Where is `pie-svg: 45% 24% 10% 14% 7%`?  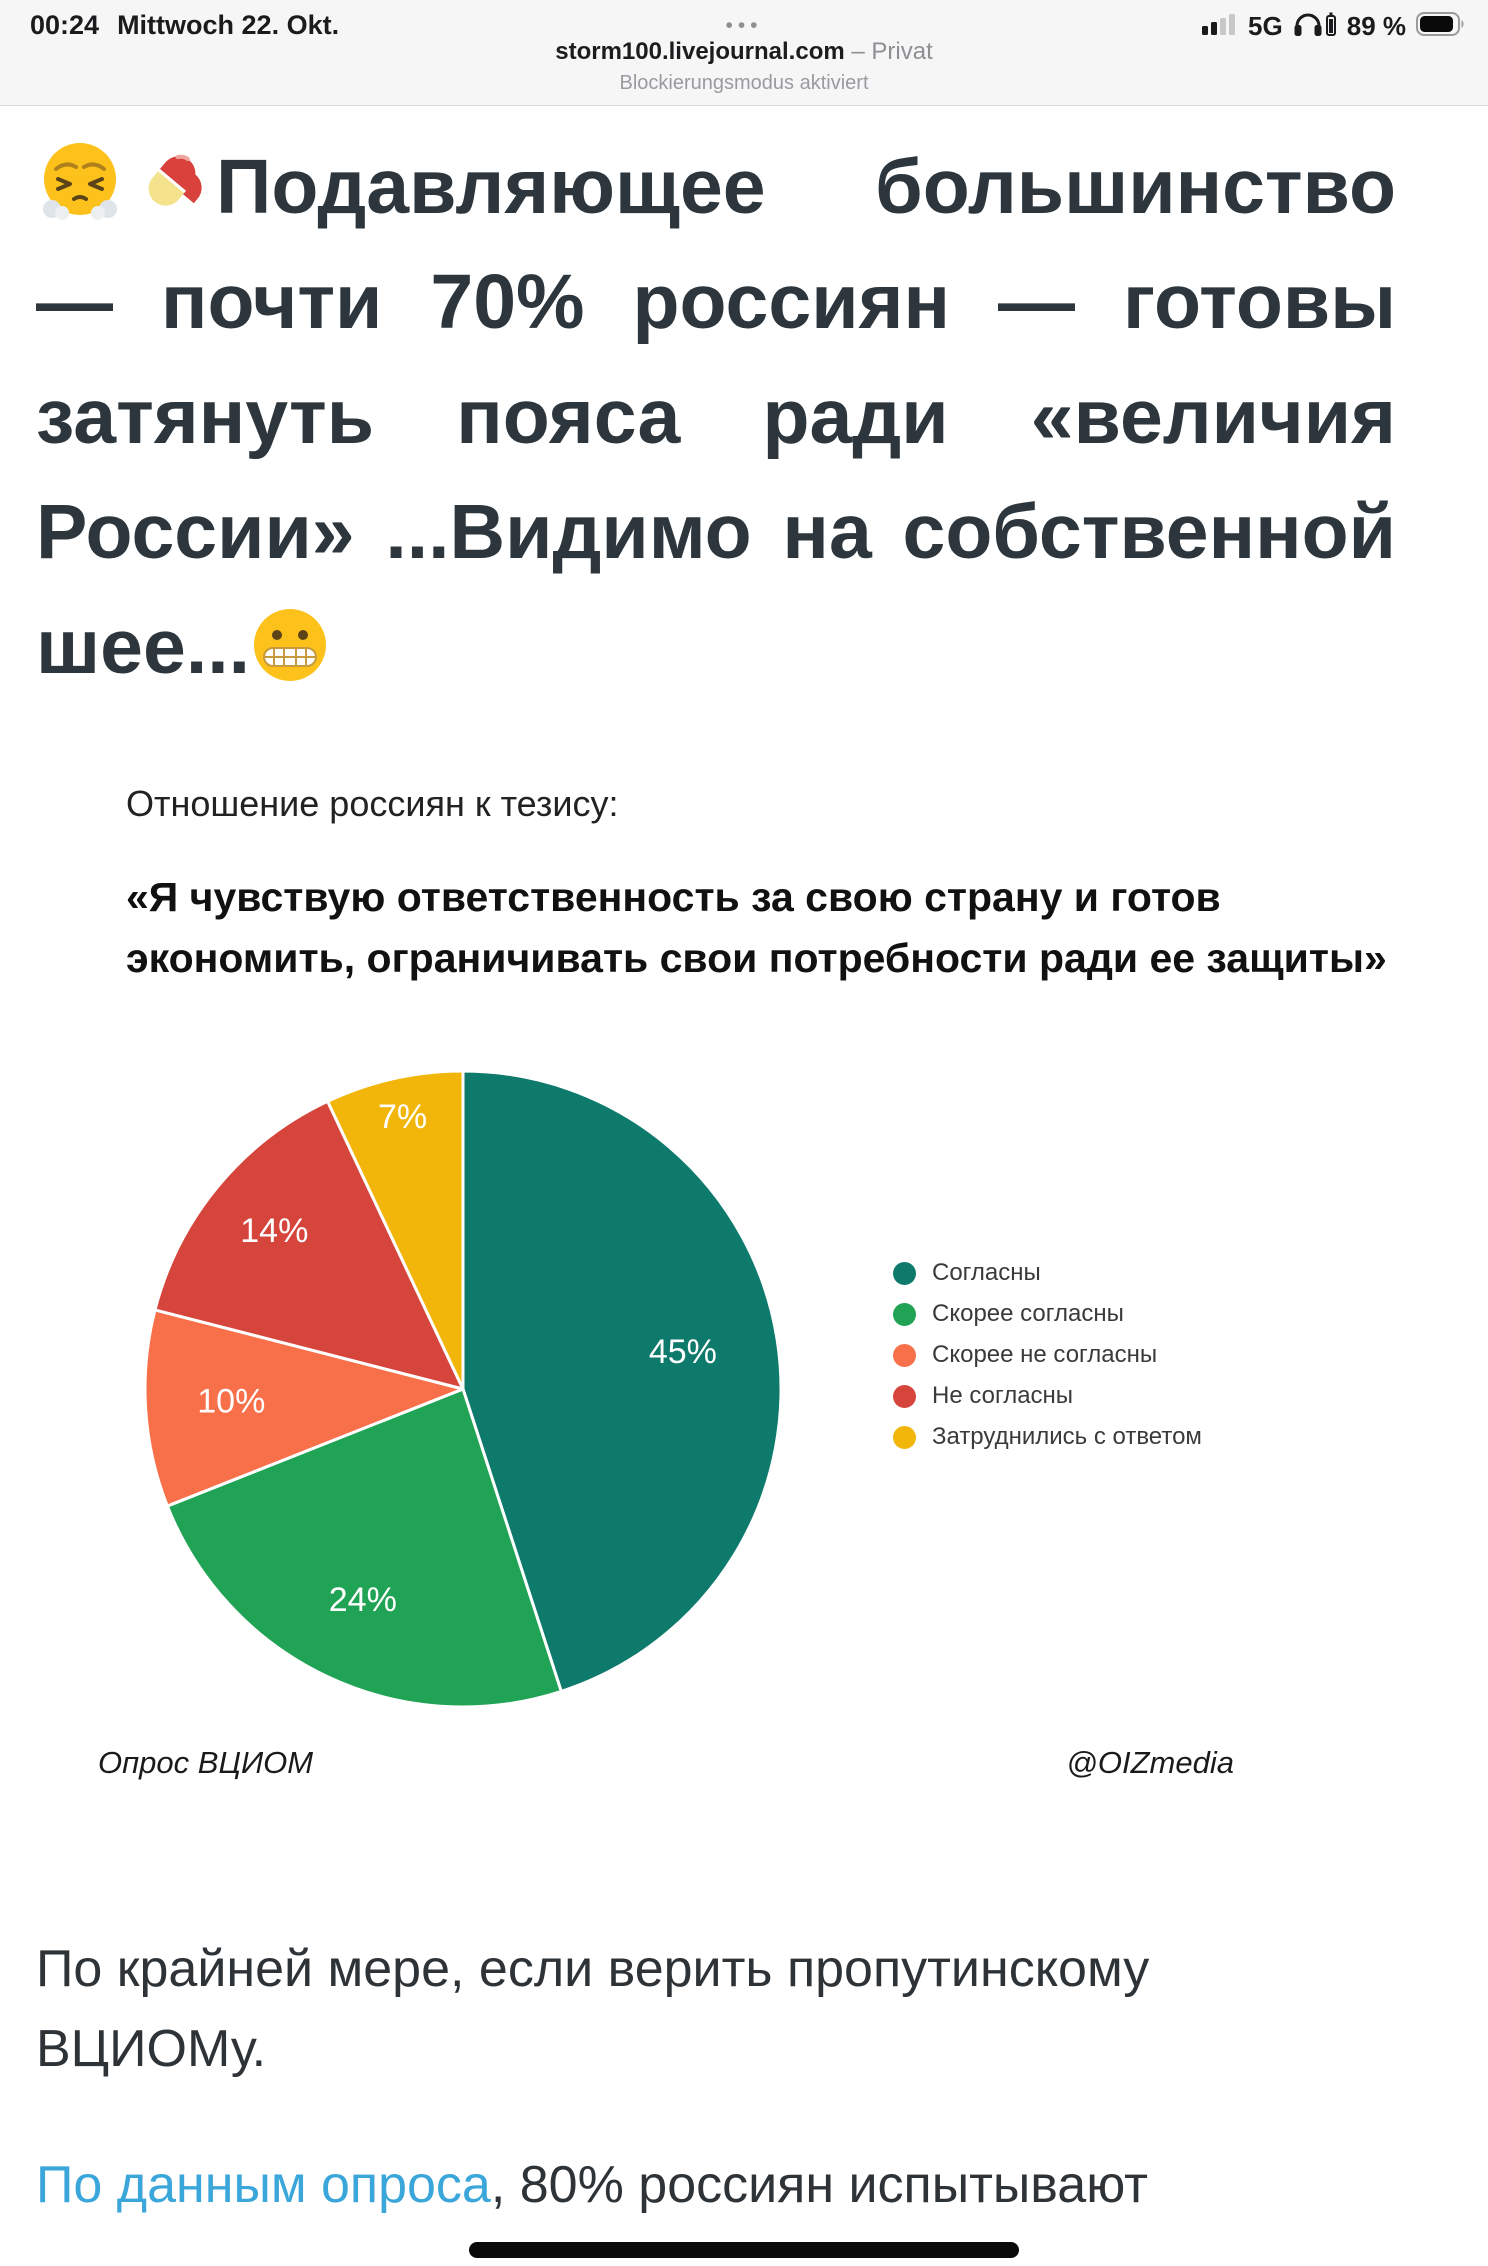
pie-svg: 45% 24% 10% 14% 7% is located at coordinates (463, 1389).